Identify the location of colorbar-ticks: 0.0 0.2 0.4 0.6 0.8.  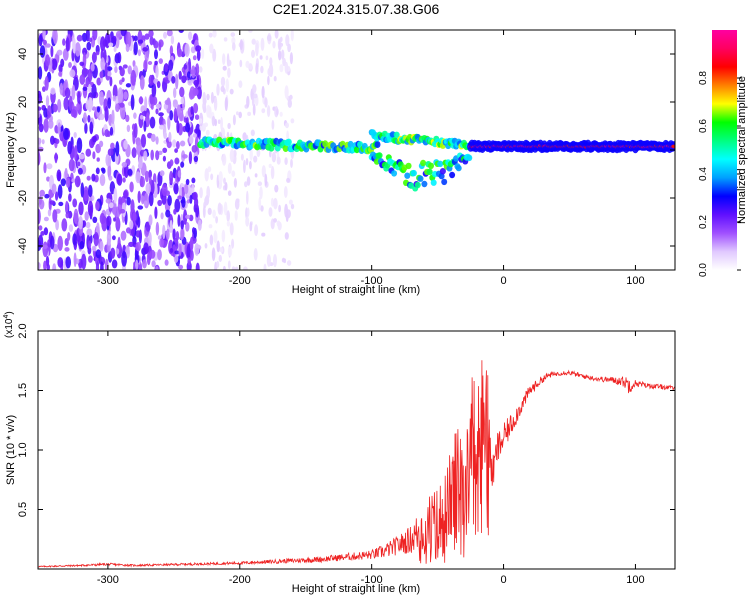
(719, 174).